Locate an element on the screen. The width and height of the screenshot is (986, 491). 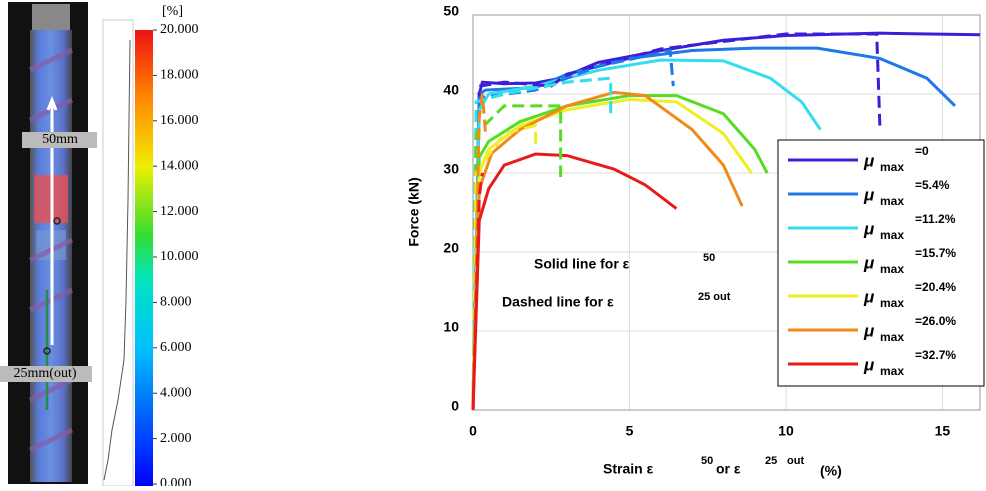
x-axis-label: Strain ε is located at coordinates (628, 469).